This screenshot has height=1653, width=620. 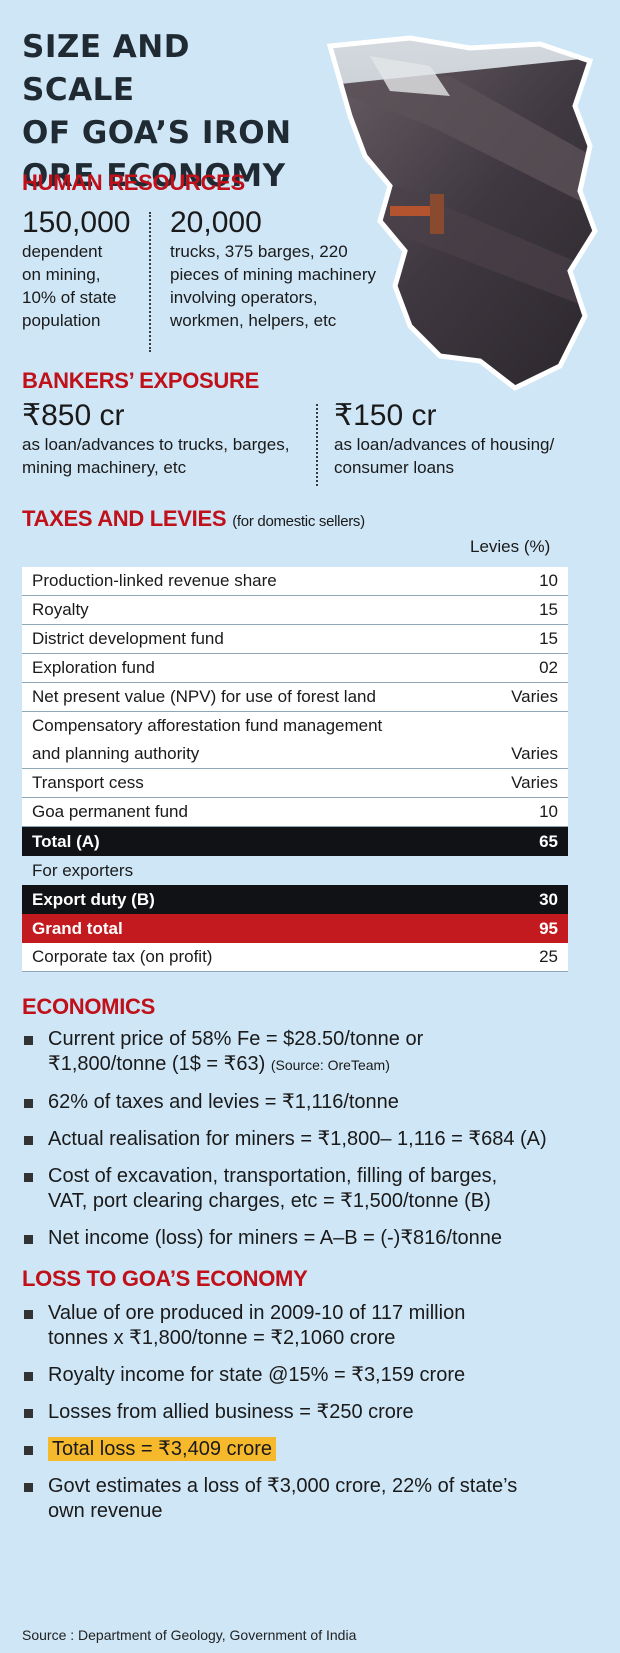 I want to click on desc-line: on mining,, so click(x=61, y=274).